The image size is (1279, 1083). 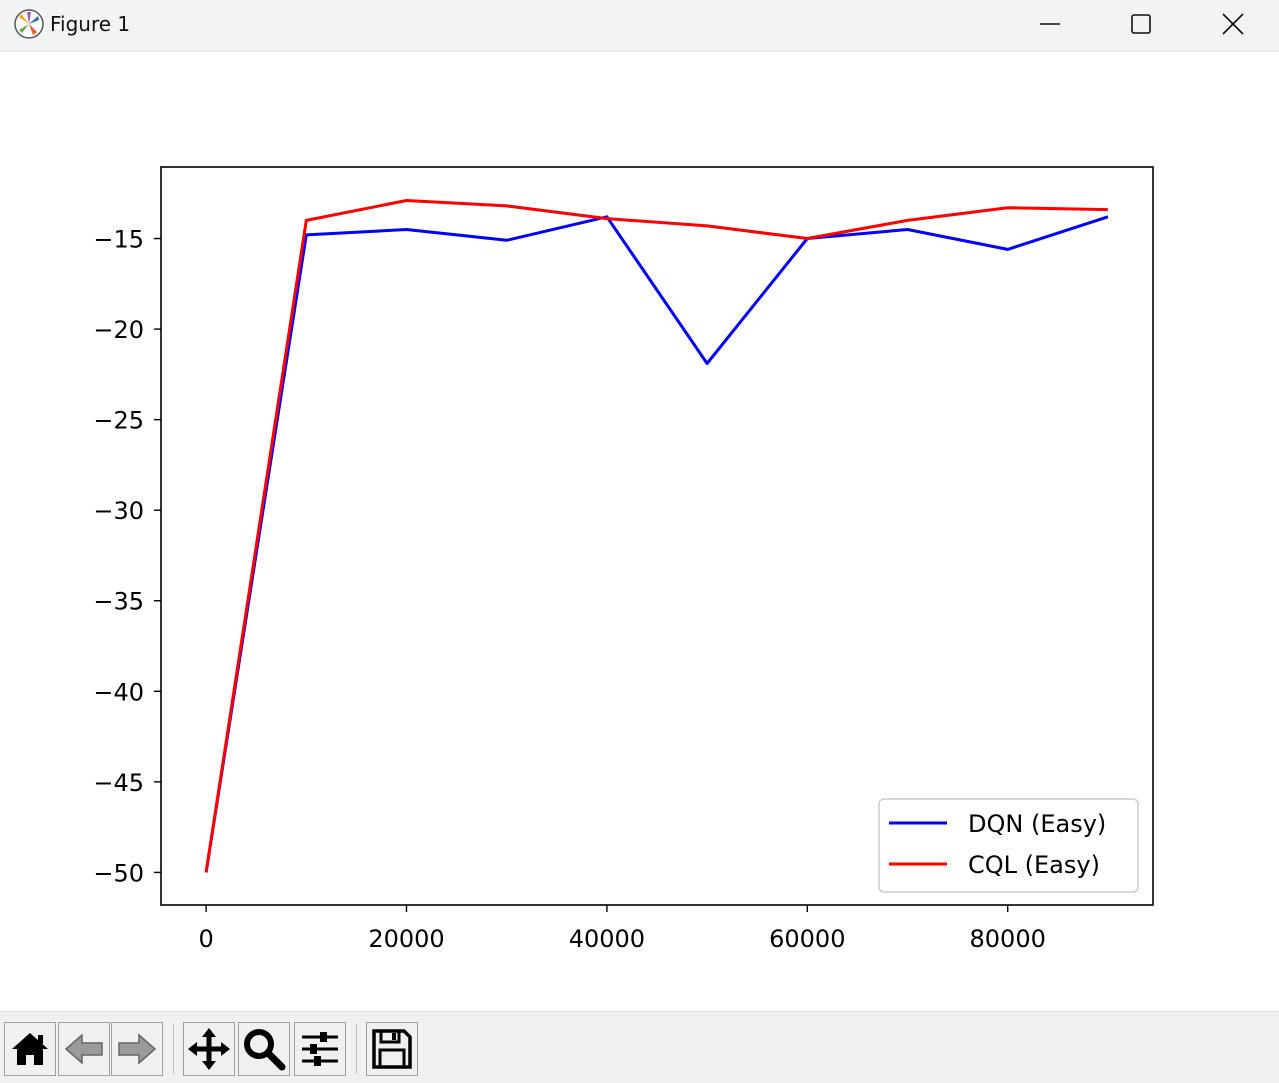 What do you see at coordinates (118, 783) in the screenshot?
I see `y-tick-label: −45` at bounding box center [118, 783].